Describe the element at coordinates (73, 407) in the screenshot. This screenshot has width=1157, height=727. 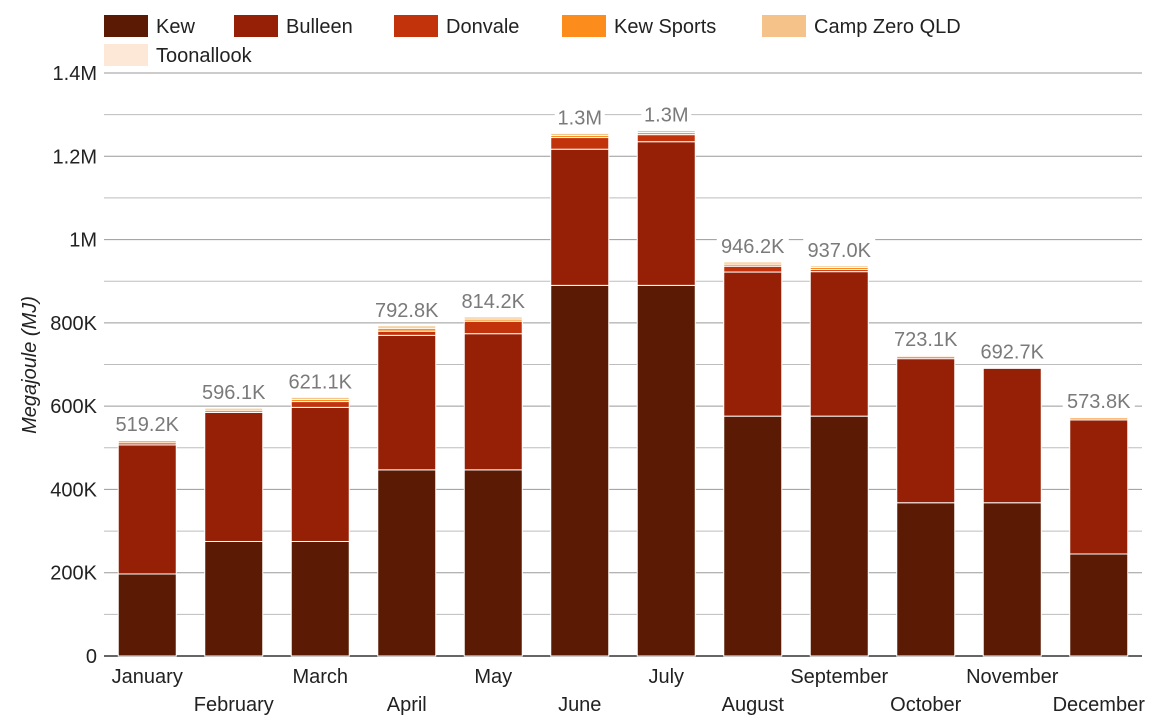
I see `y-tick-label: 600K` at that location.